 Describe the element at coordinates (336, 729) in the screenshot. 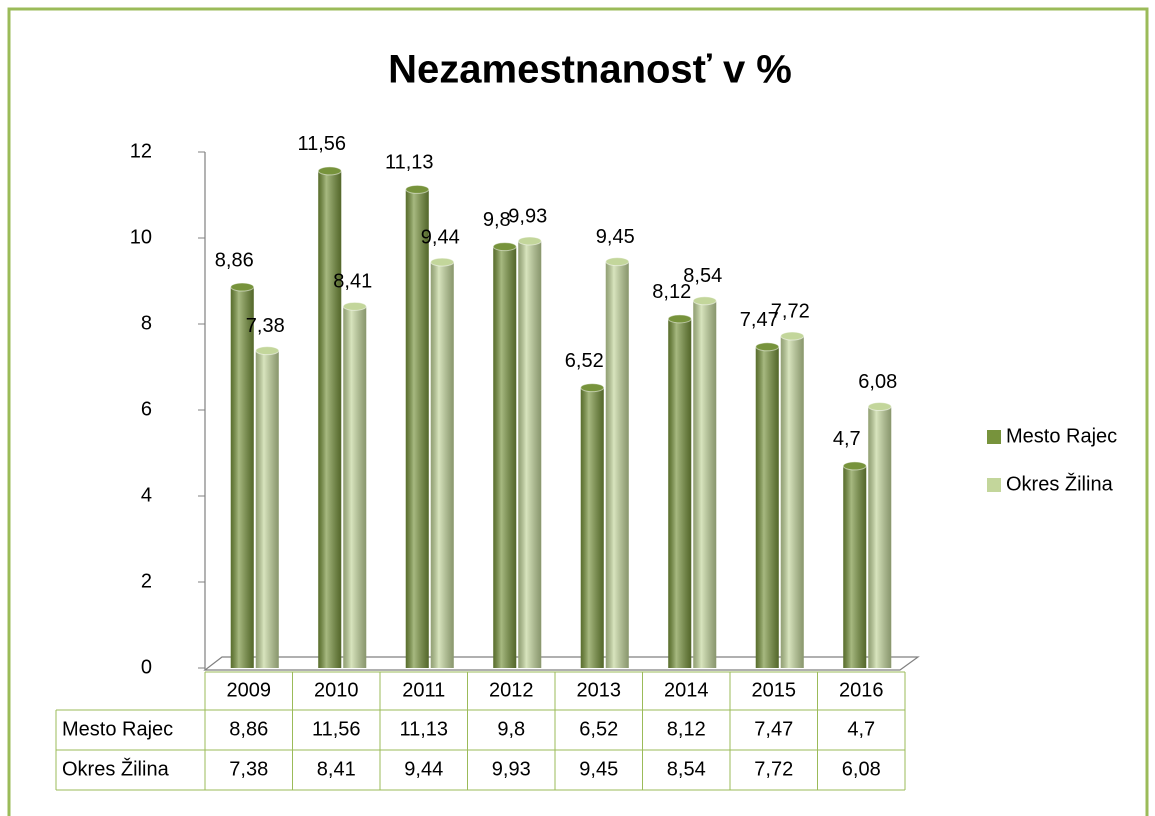

I see `table-cell: 11,56` at that location.